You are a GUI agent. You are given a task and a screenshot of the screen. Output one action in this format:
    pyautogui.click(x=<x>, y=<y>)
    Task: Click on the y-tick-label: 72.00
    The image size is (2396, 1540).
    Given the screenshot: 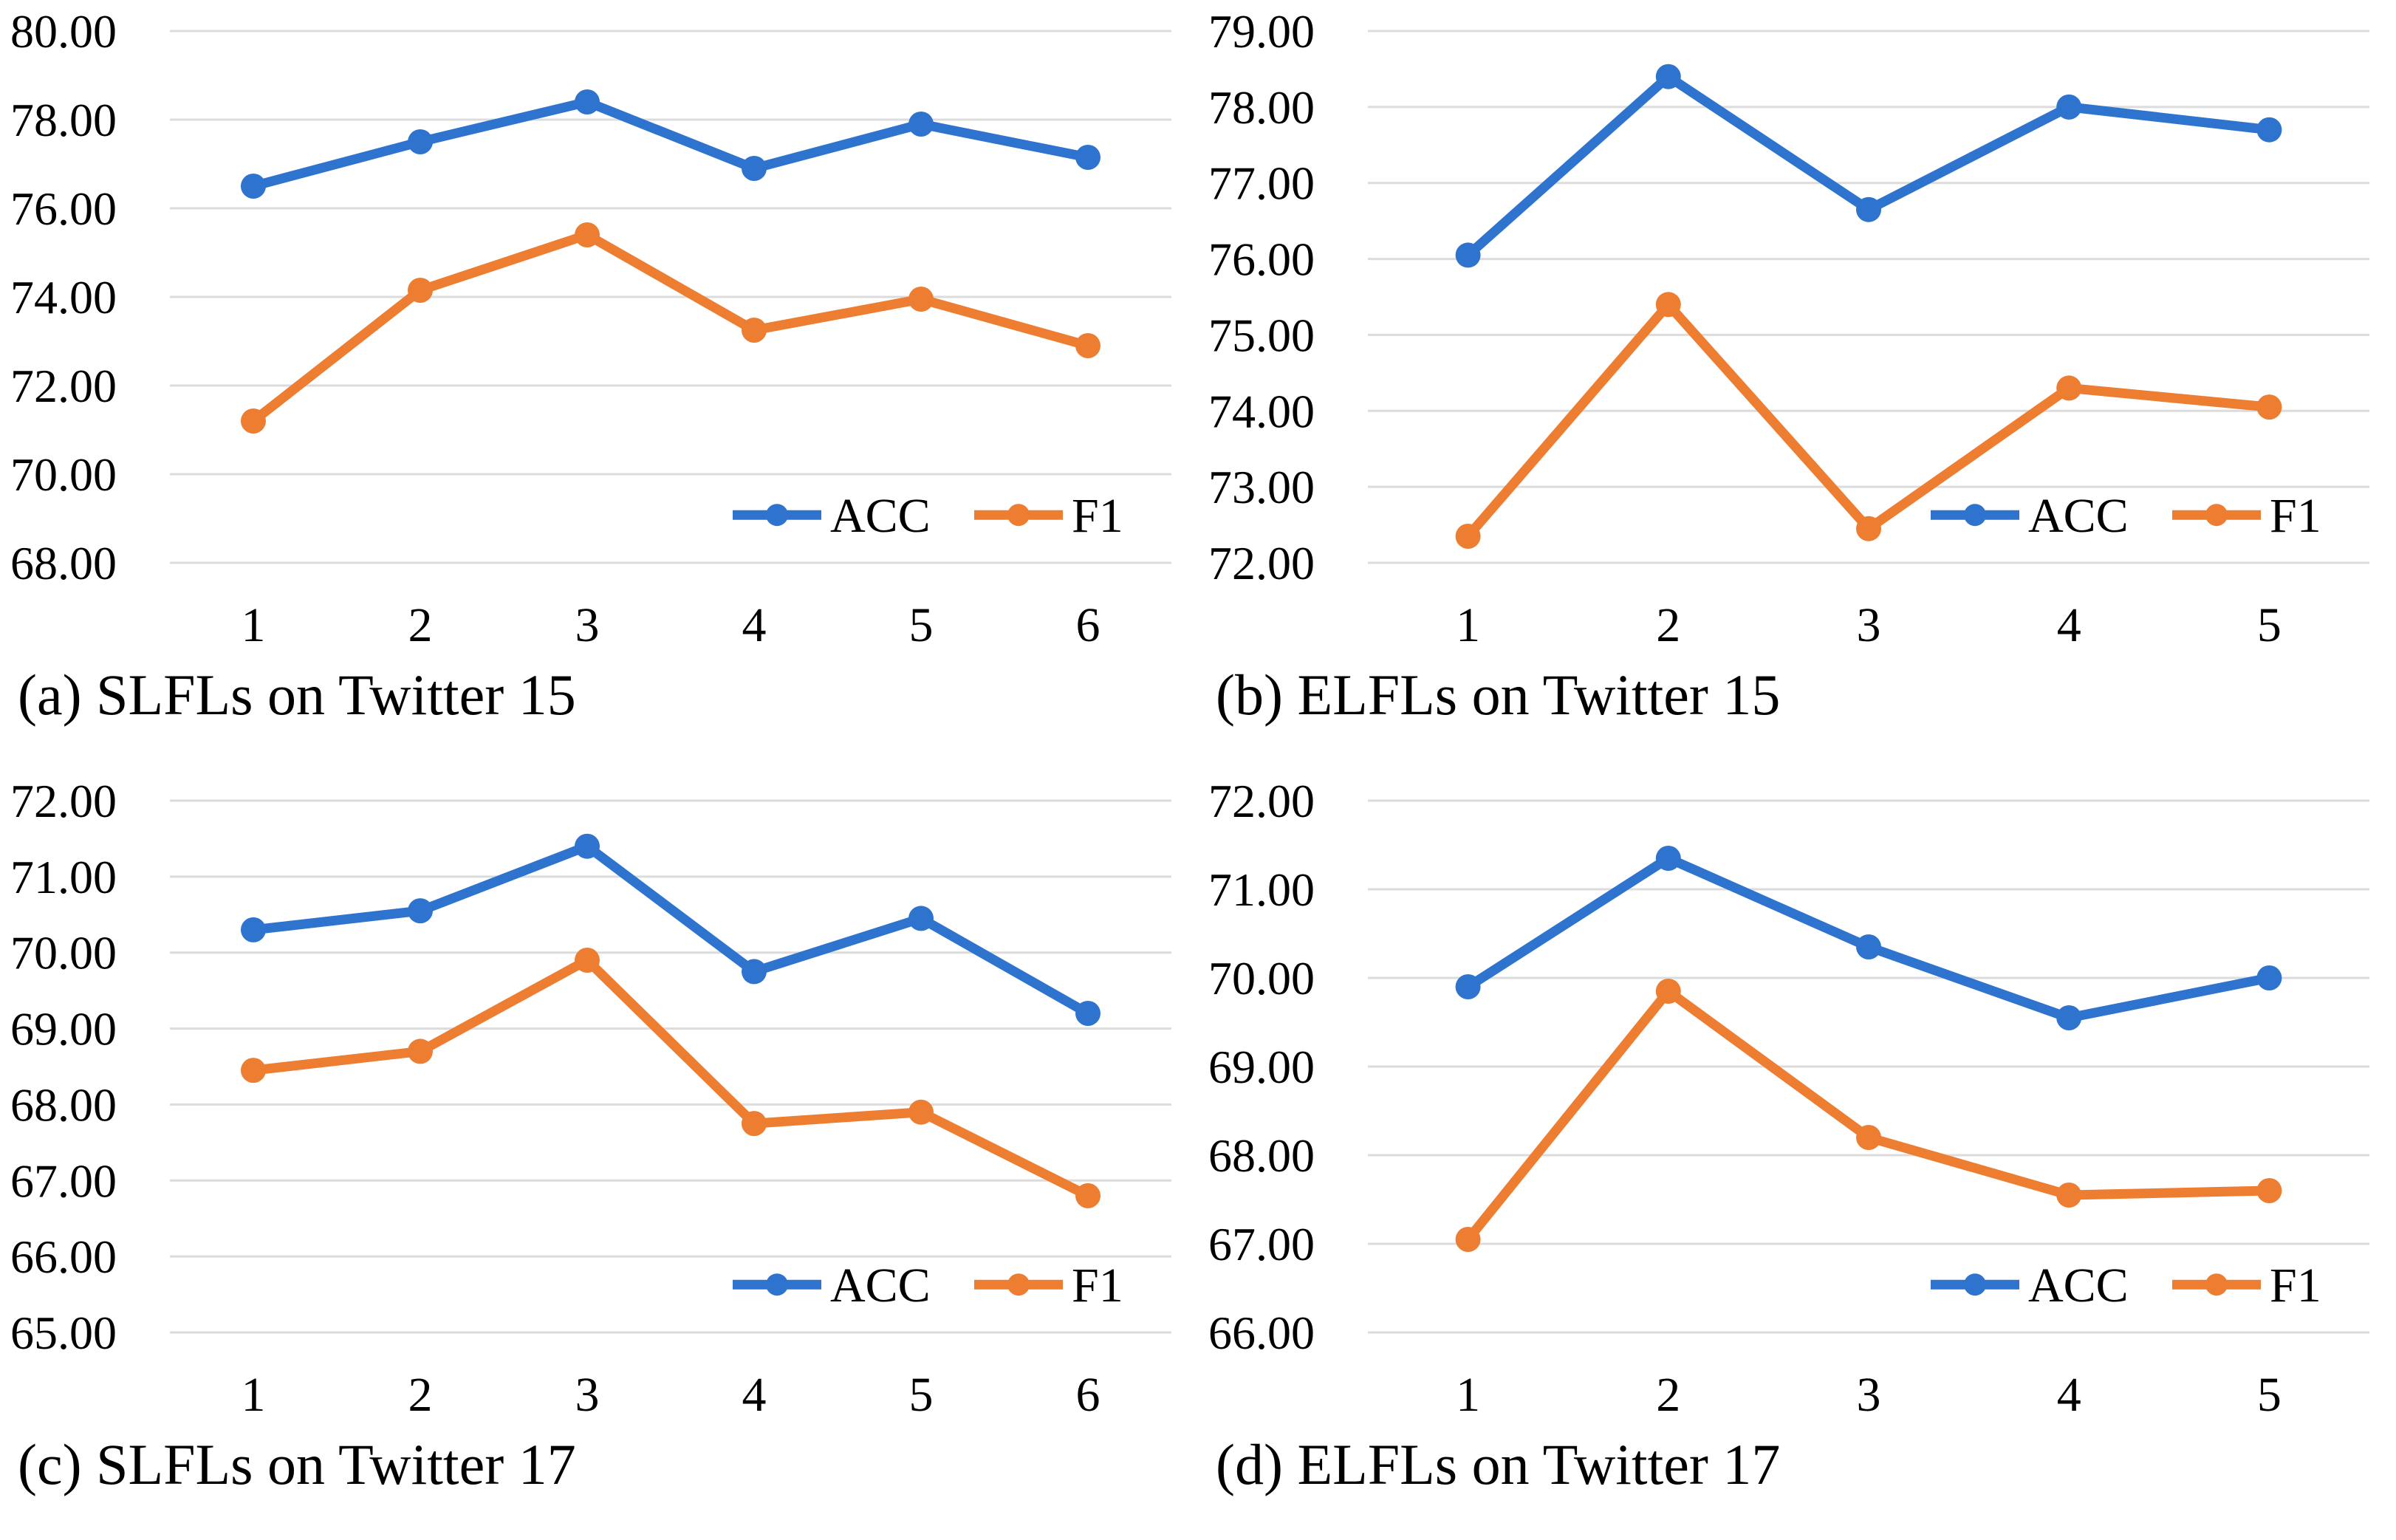 What is the action you would take?
    pyautogui.click(x=1261, y=801)
    